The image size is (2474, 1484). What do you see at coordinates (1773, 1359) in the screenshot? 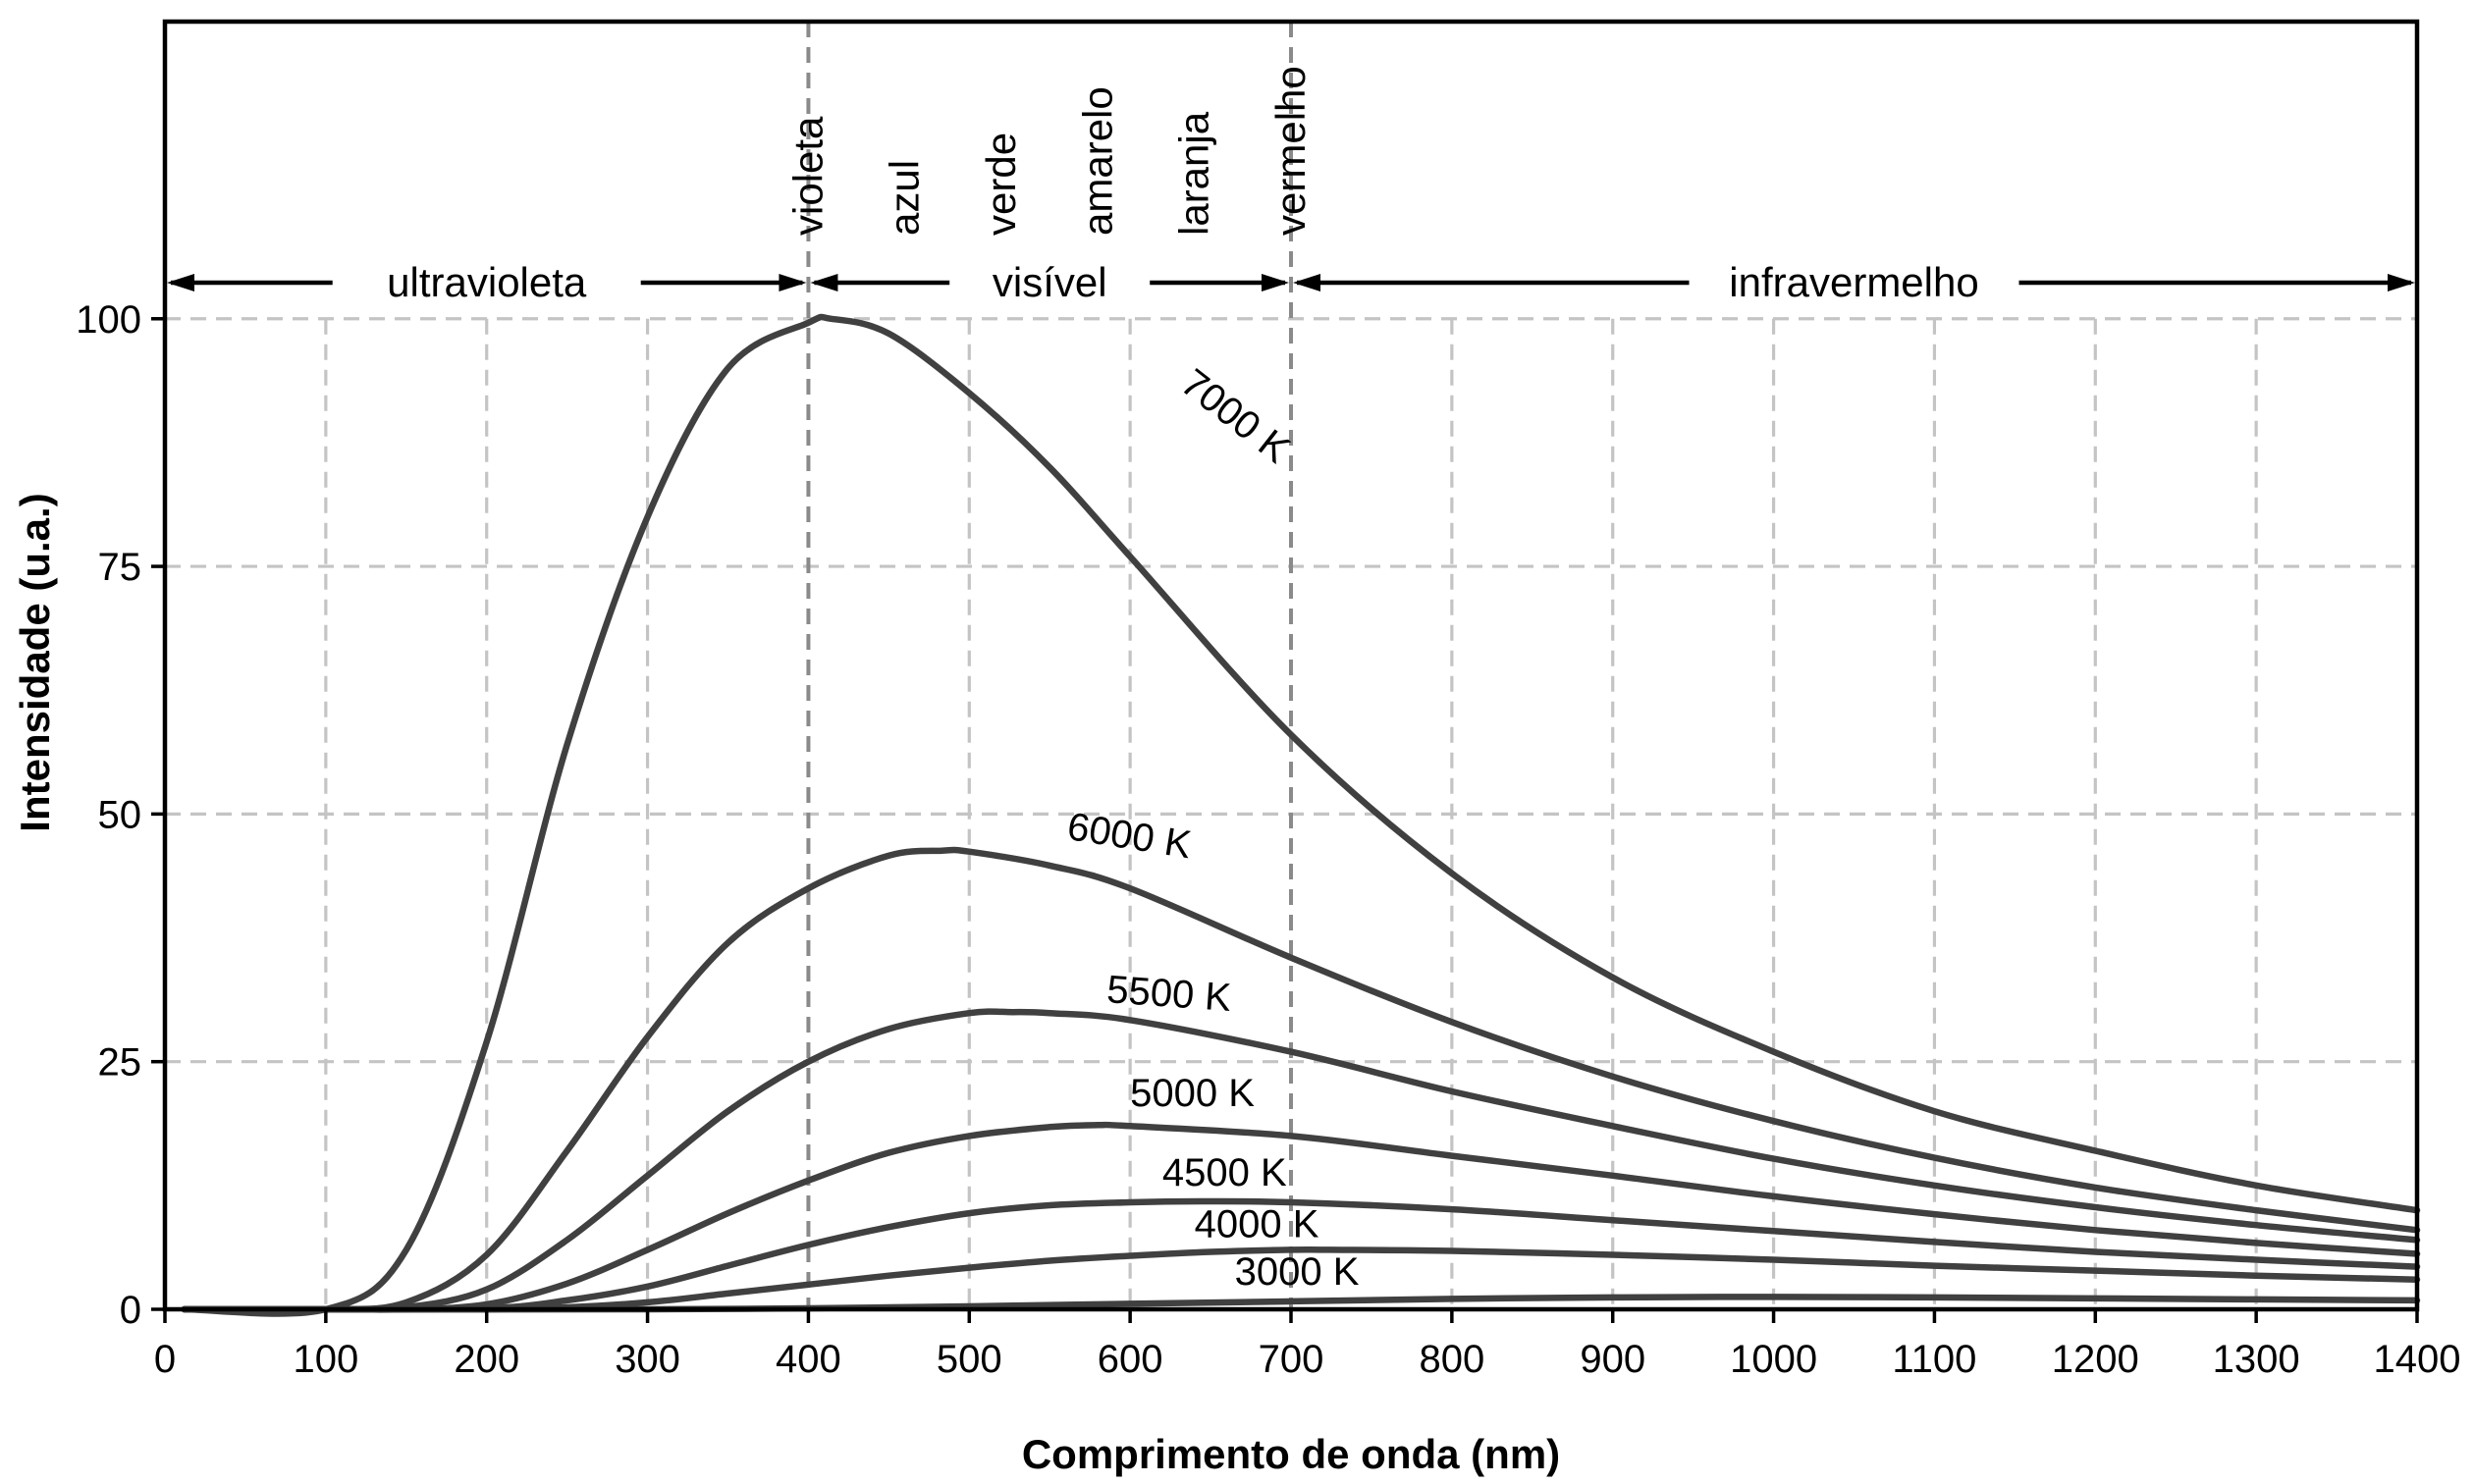
I see `x-tick-label: 1000` at bounding box center [1773, 1359].